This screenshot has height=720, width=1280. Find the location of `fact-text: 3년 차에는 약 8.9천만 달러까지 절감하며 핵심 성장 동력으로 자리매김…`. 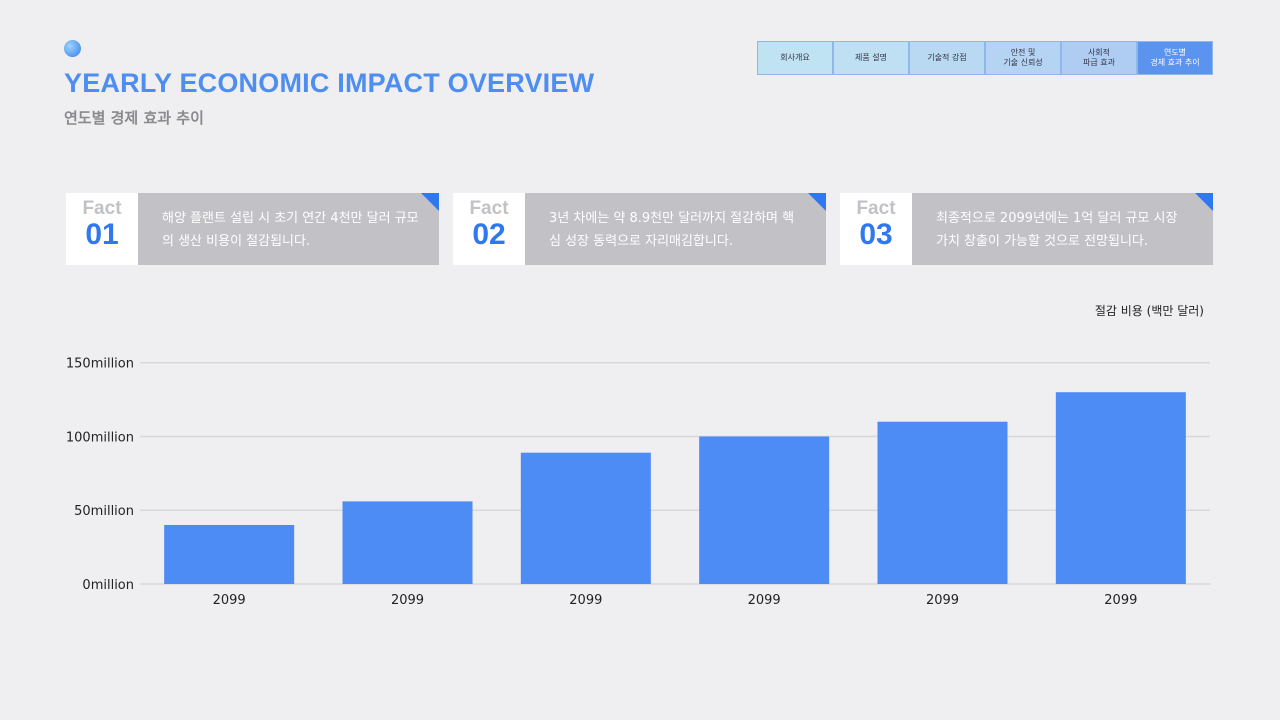

fact-text: 3년 차에는 약 8.9천만 달러까지 절감하며 핵심 성장 동력으로 자리매김… is located at coordinates (675, 229).